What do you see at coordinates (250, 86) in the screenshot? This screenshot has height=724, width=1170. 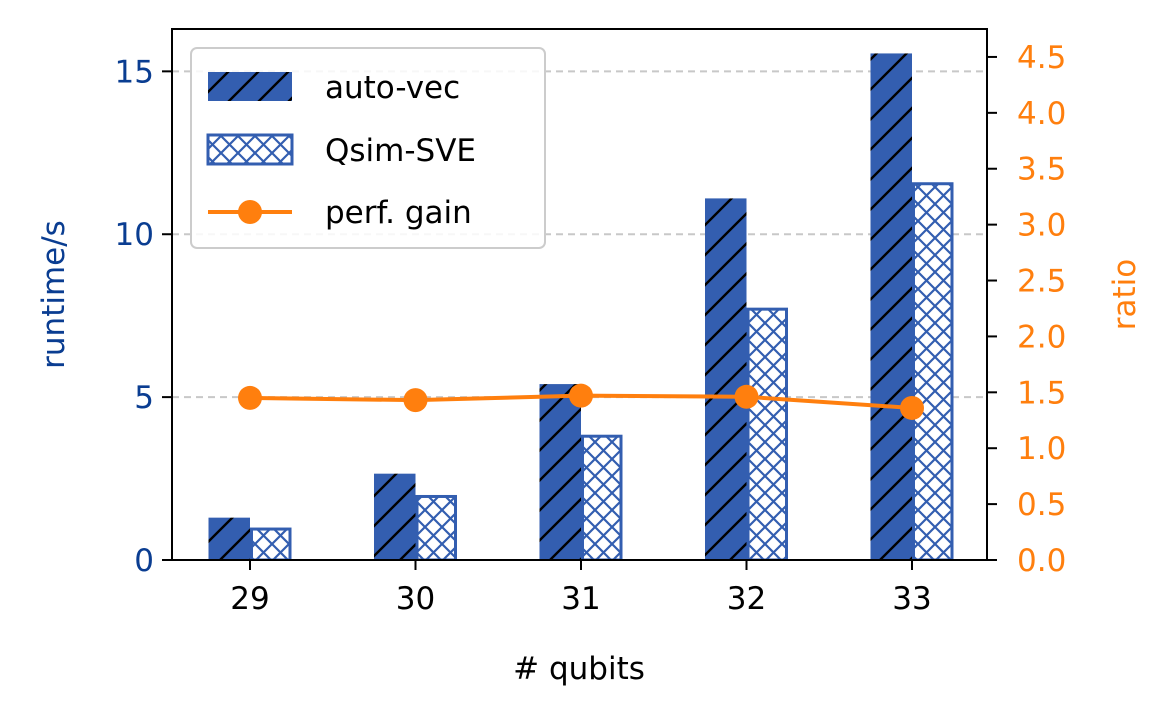 I see `legend-swatch-auto-vec` at bounding box center [250, 86].